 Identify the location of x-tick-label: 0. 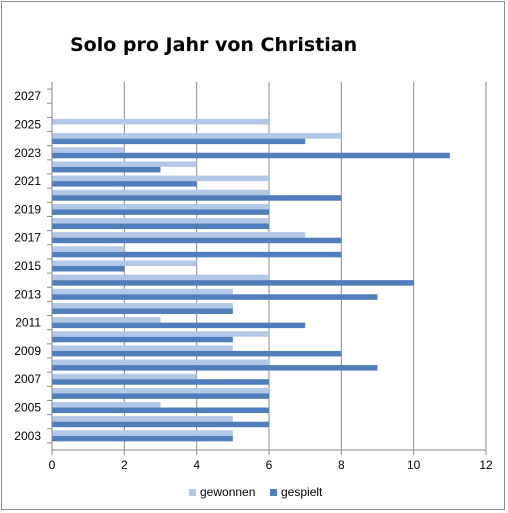
(52, 465).